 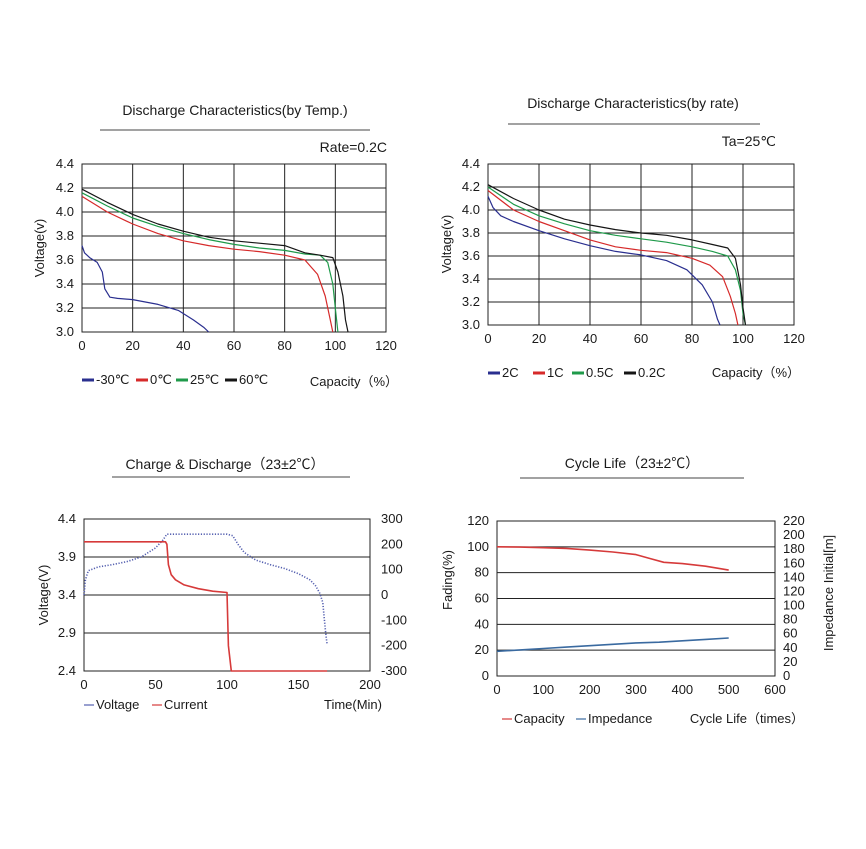 I want to click on legend-label: 25℃, so click(x=204, y=379).